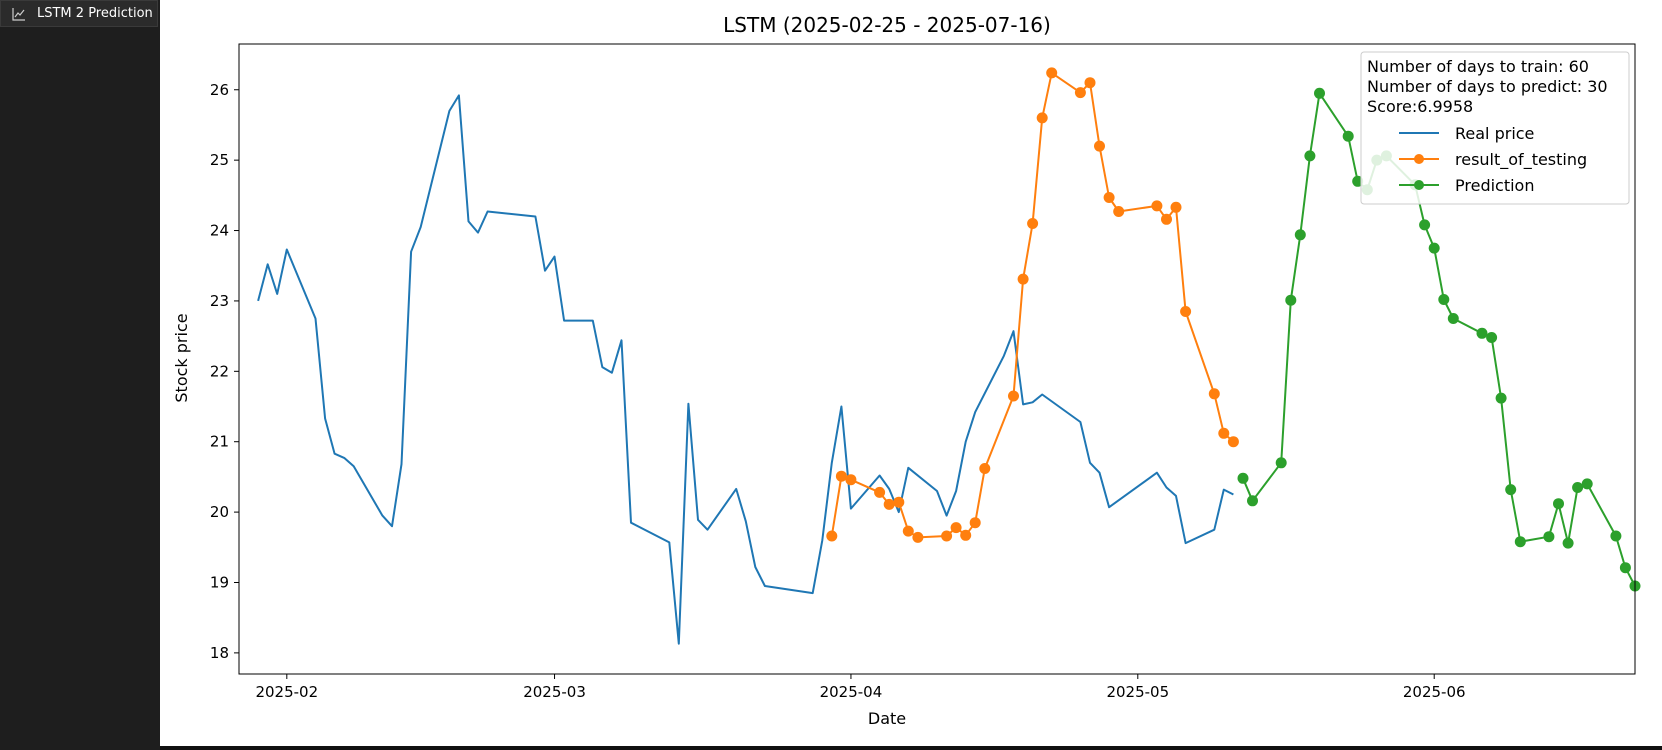 The image size is (1662, 750). I want to click on y-tick-label: 23, so click(219, 301).